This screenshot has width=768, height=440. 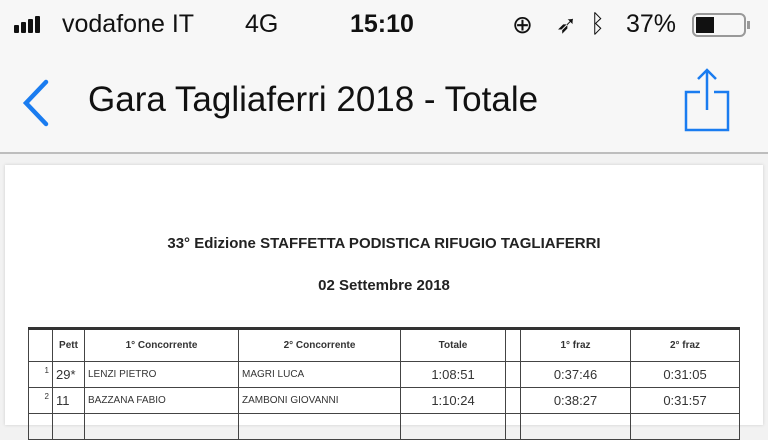 I want to click on table-row-partial, so click(x=384, y=426).